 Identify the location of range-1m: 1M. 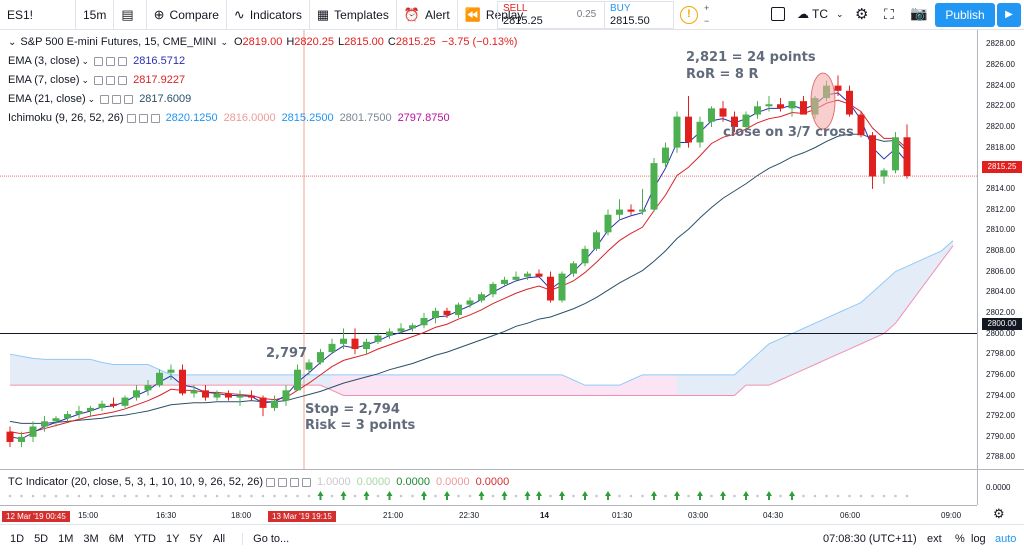
(66, 539).